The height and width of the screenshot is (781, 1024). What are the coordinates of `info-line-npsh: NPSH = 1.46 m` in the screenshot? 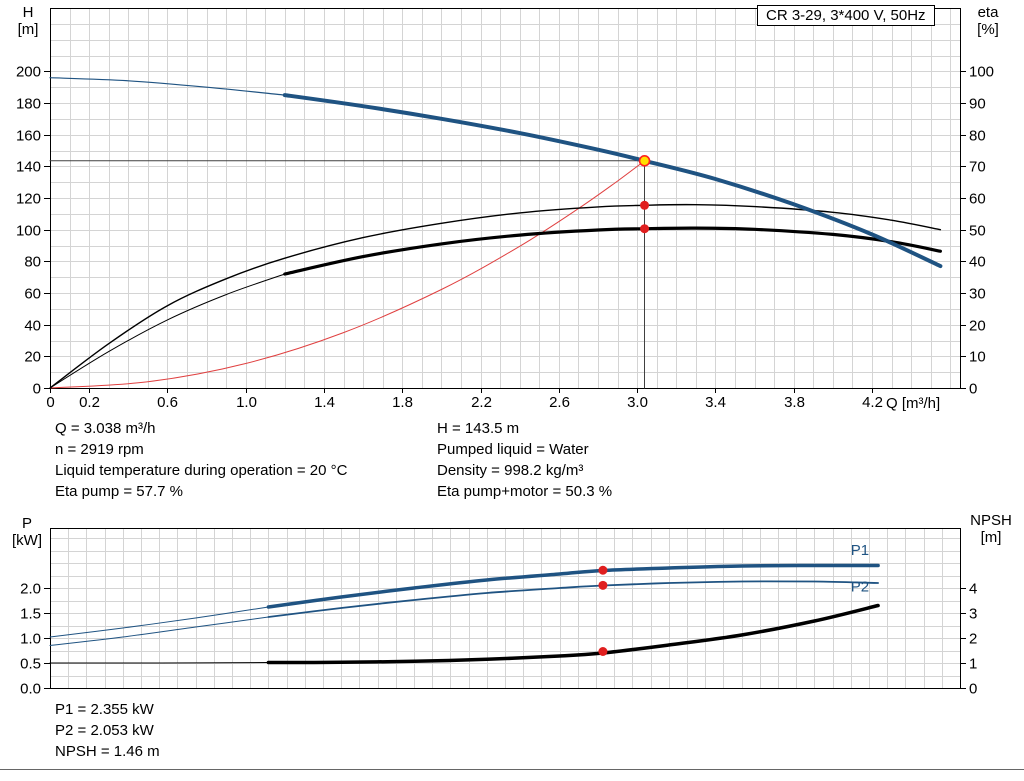 It's located at (107, 751).